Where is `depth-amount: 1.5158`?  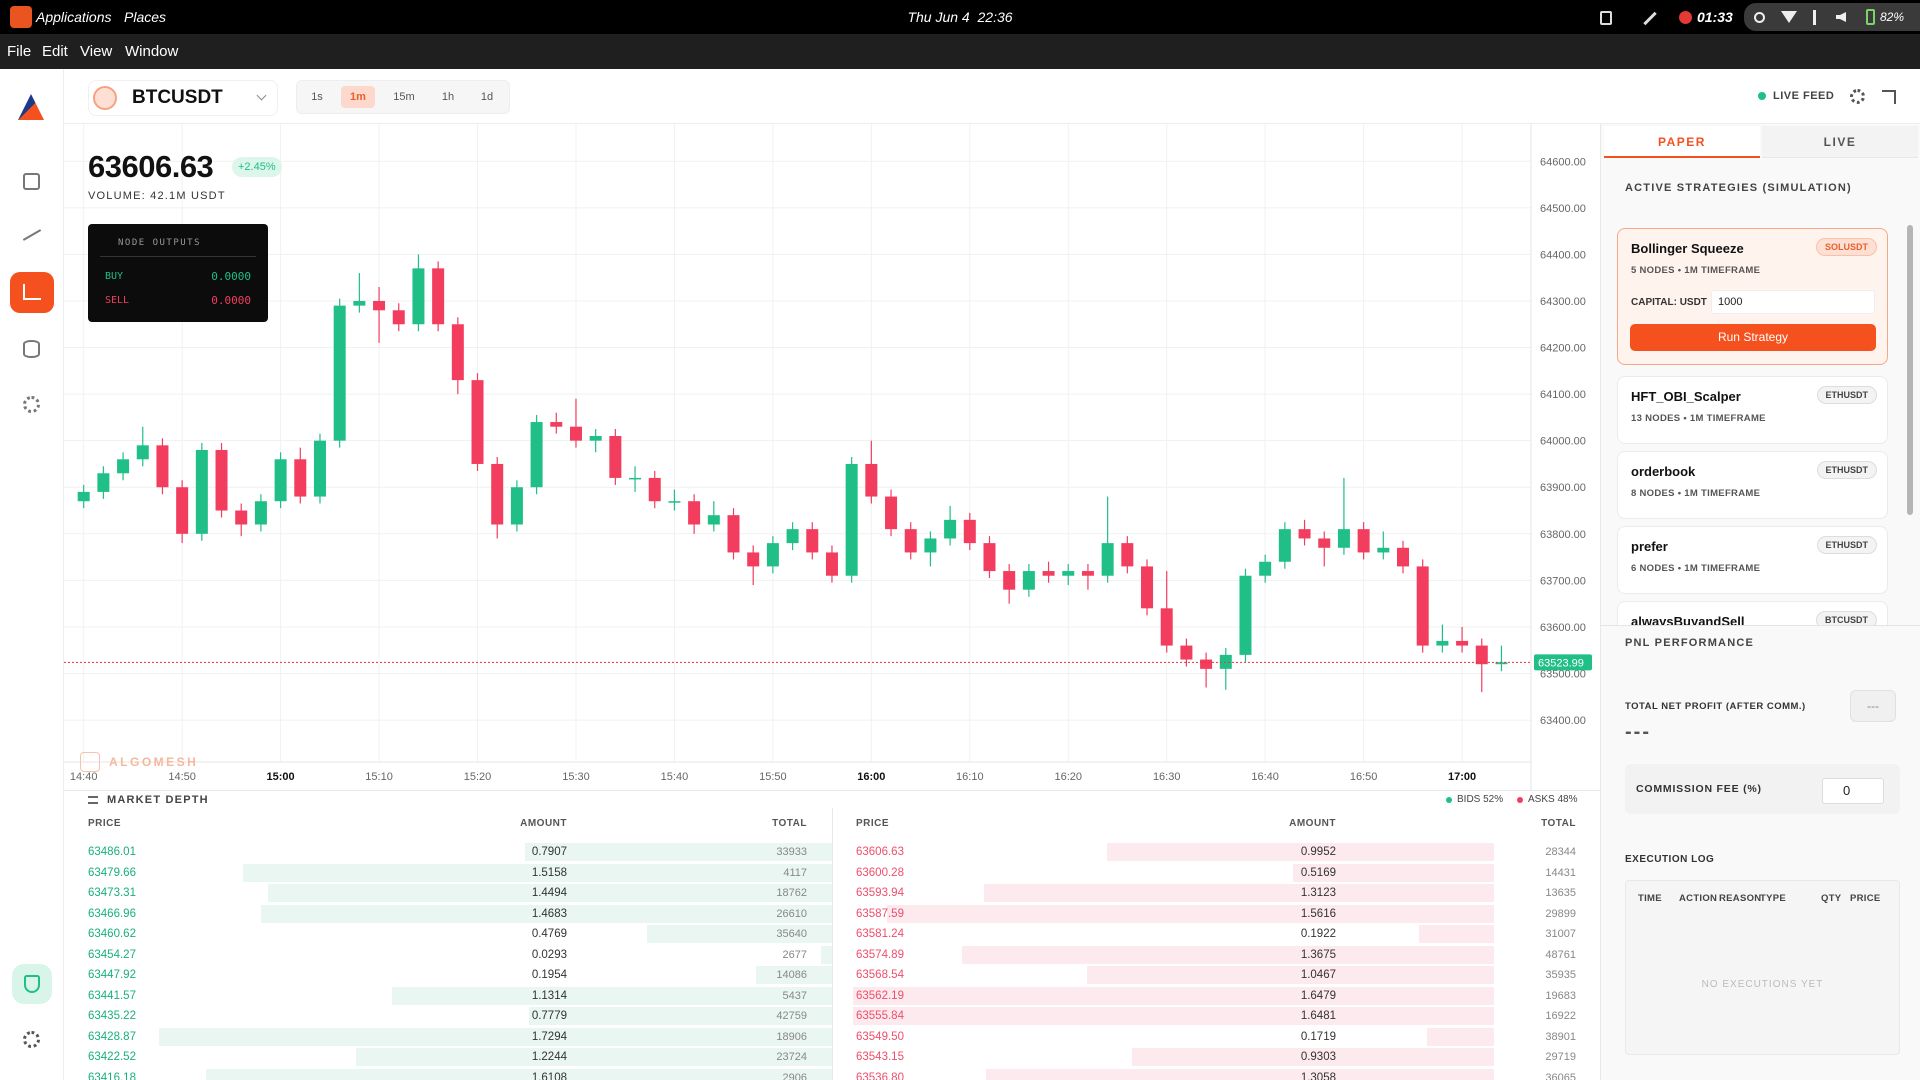
depth-amount: 1.5158 is located at coordinates (549, 872).